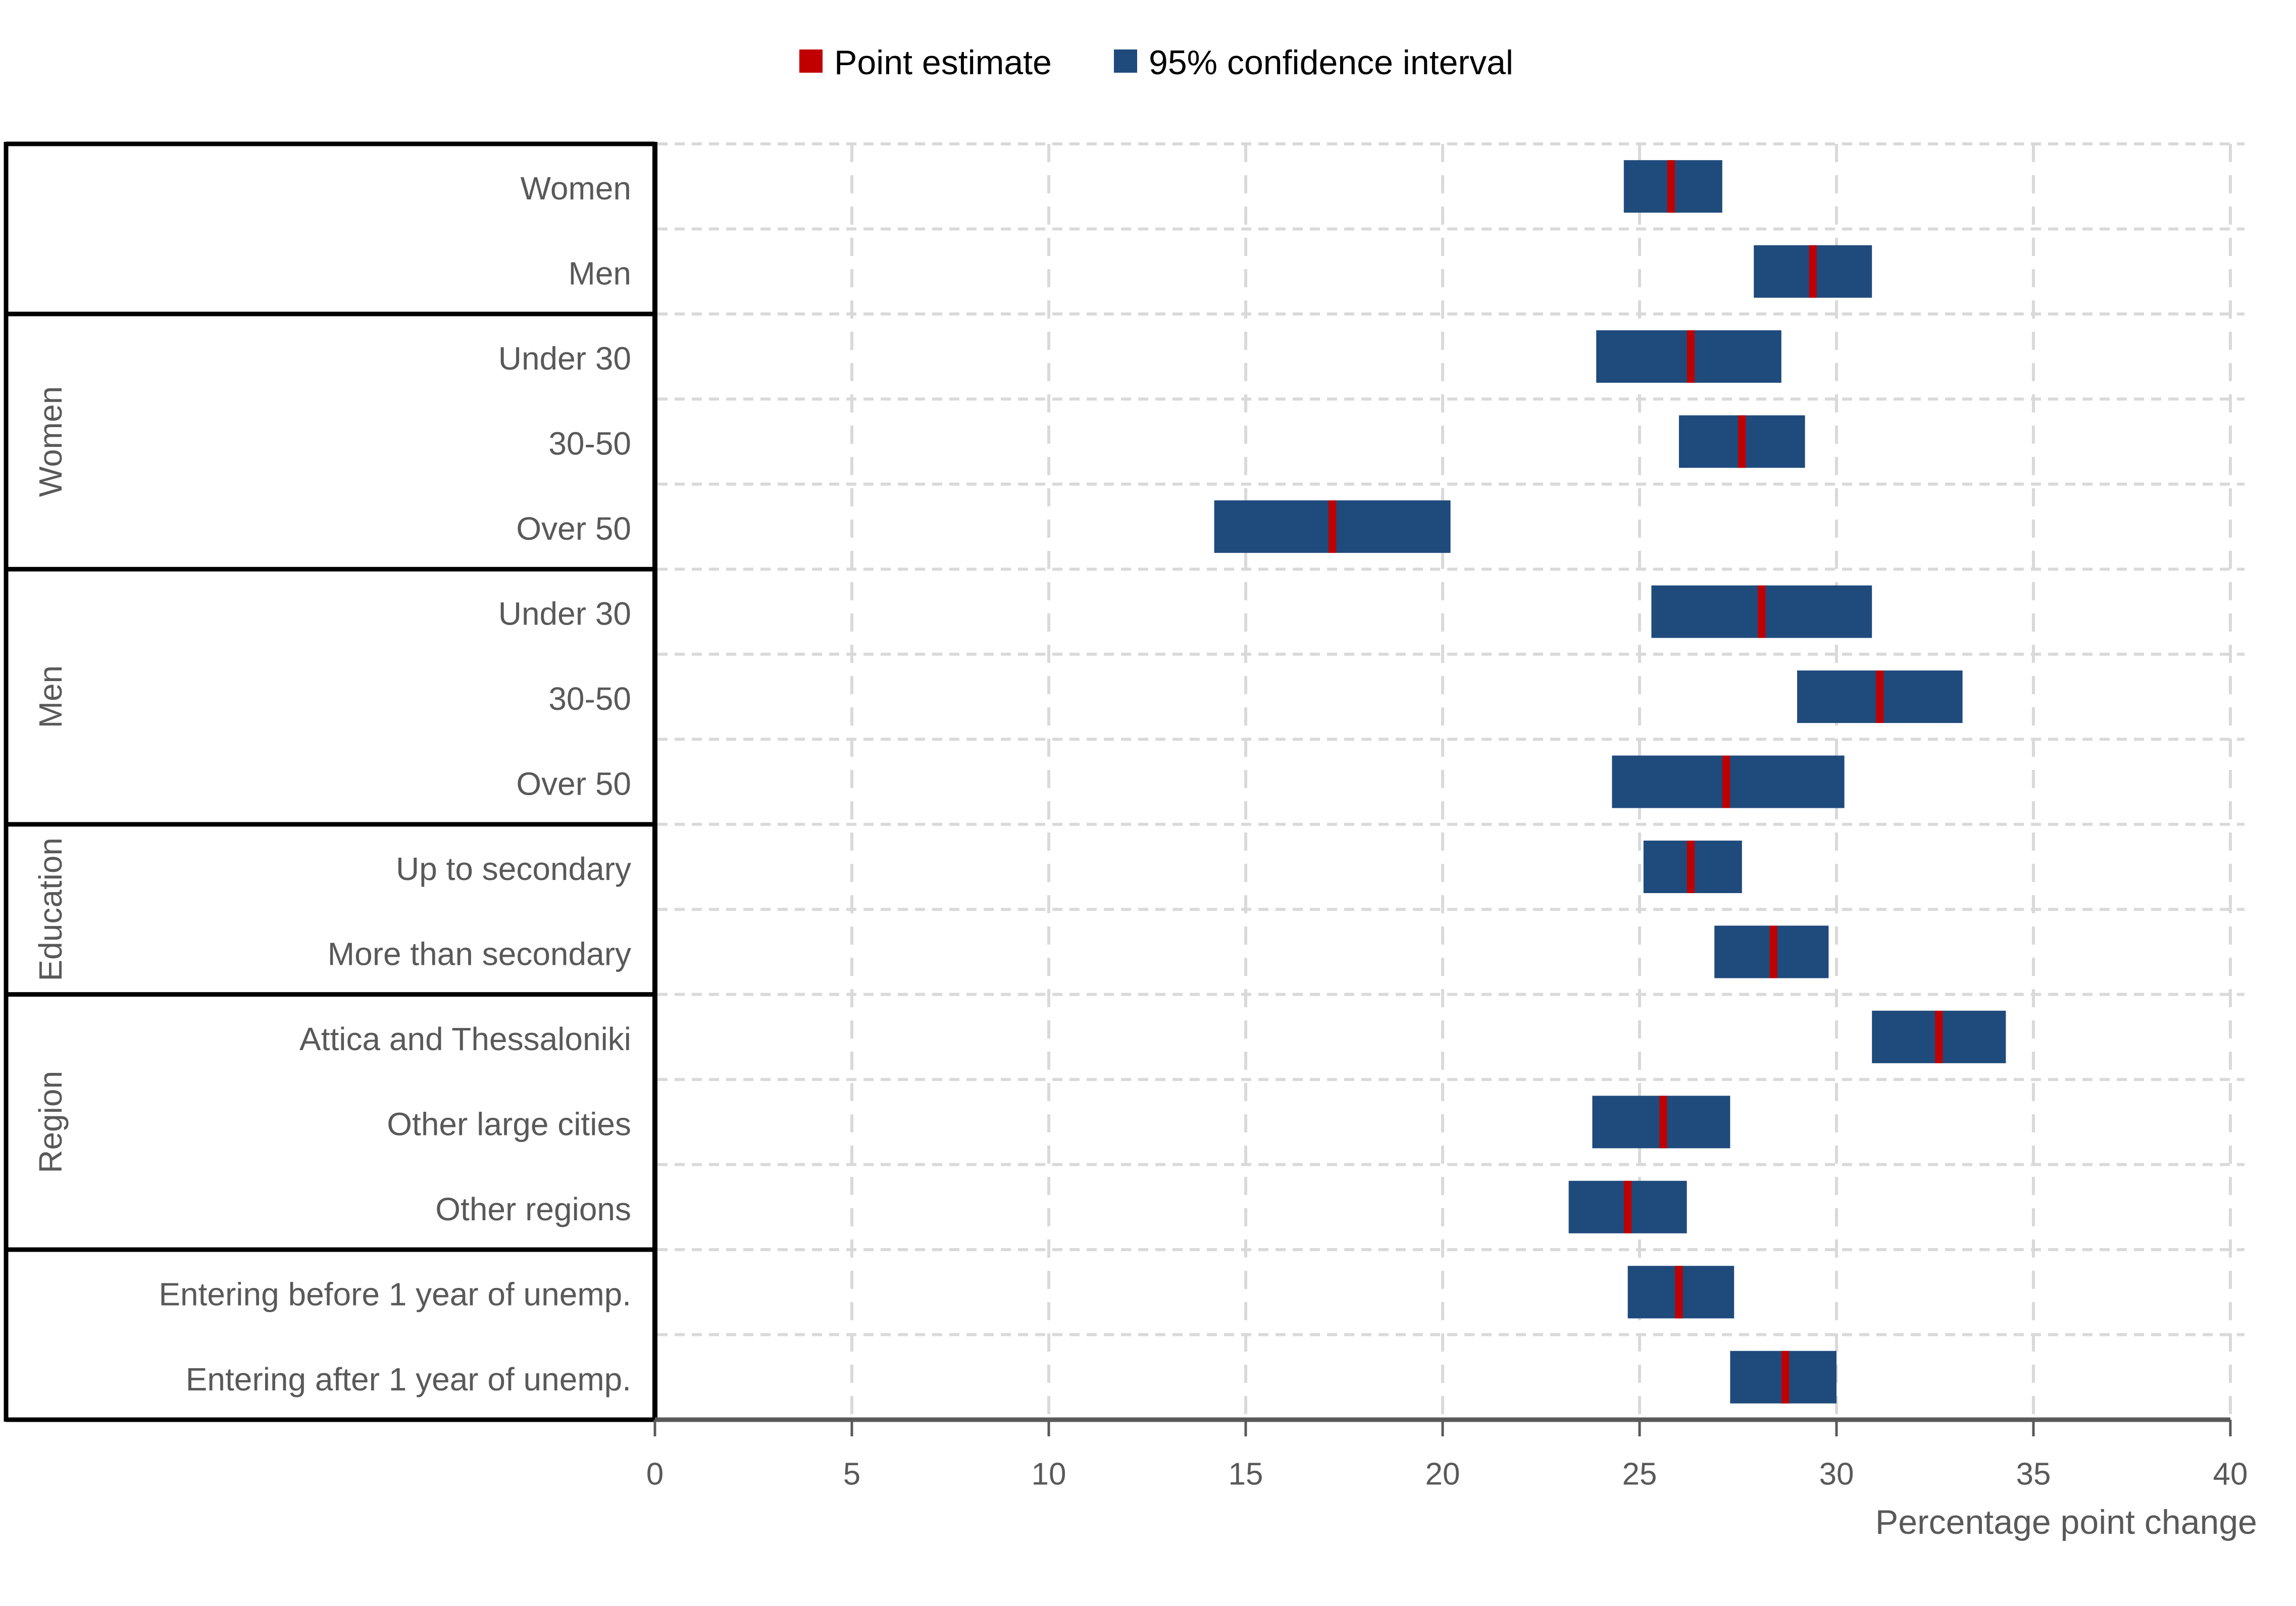 The height and width of the screenshot is (1606, 2296). What do you see at coordinates (1331, 62) in the screenshot?
I see `legend-label: 95% confidence interval` at bounding box center [1331, 62].